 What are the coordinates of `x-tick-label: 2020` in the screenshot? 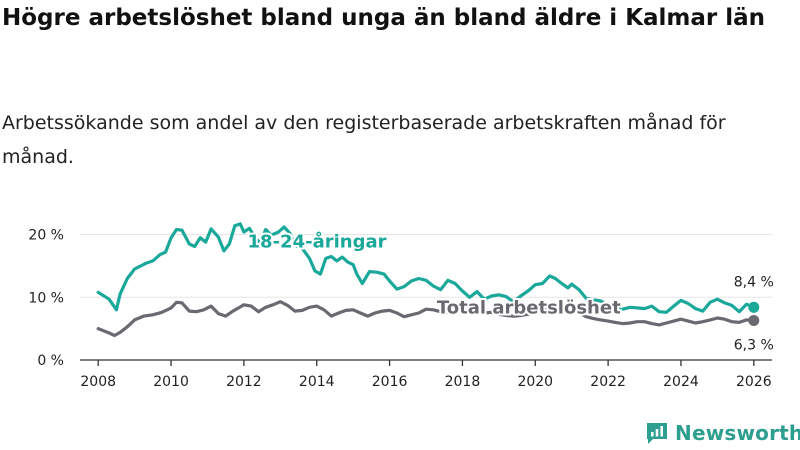 It's located at (535, 382).